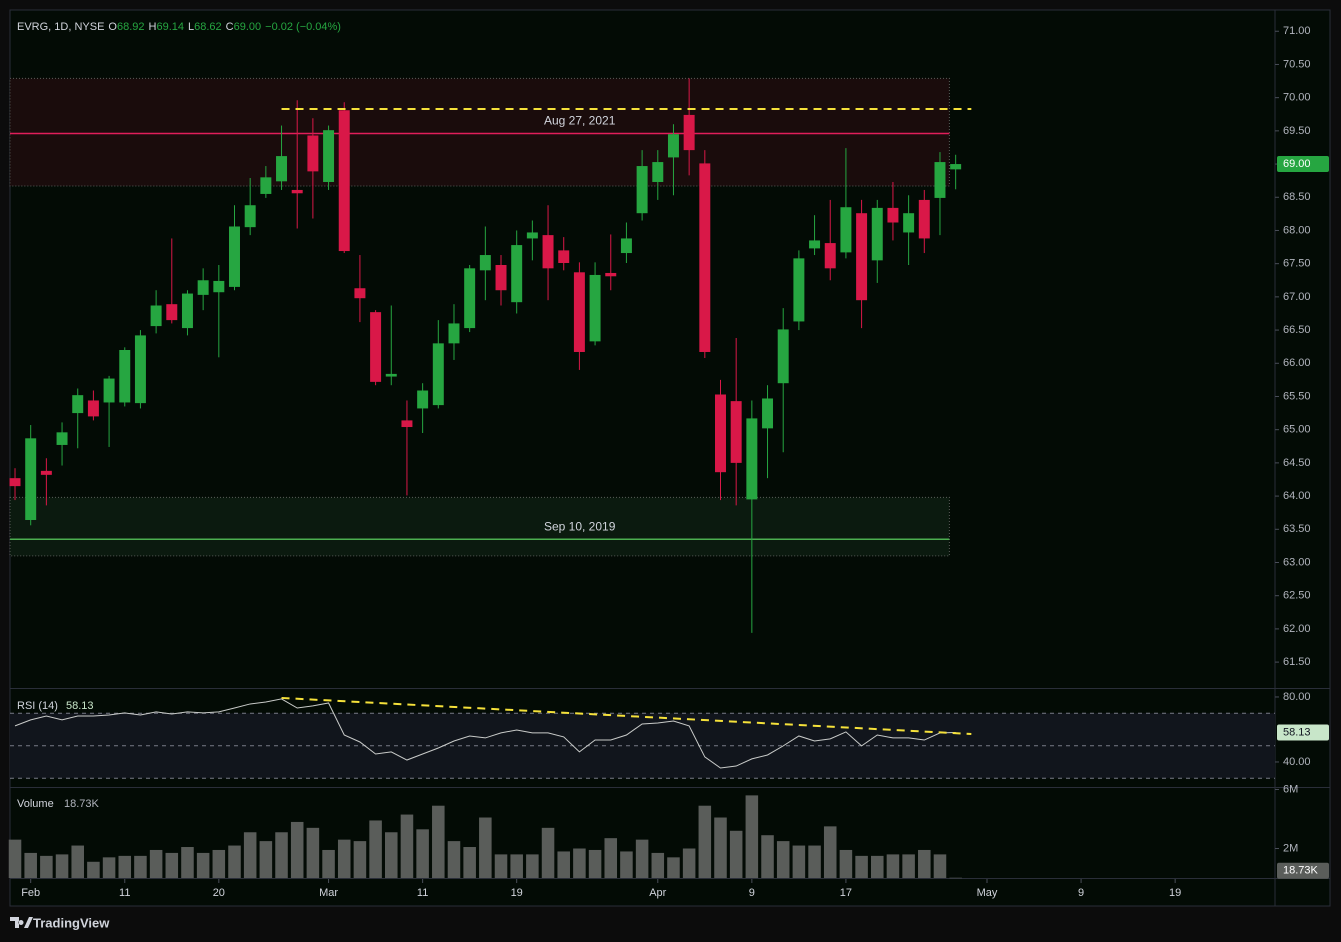 Image resolution: width=1341 pixels, height=942 pixels. What do you see at coordinates (21, 922) in the screenshot?
I see `tradingview-logo` at bounding box center [21, 922].